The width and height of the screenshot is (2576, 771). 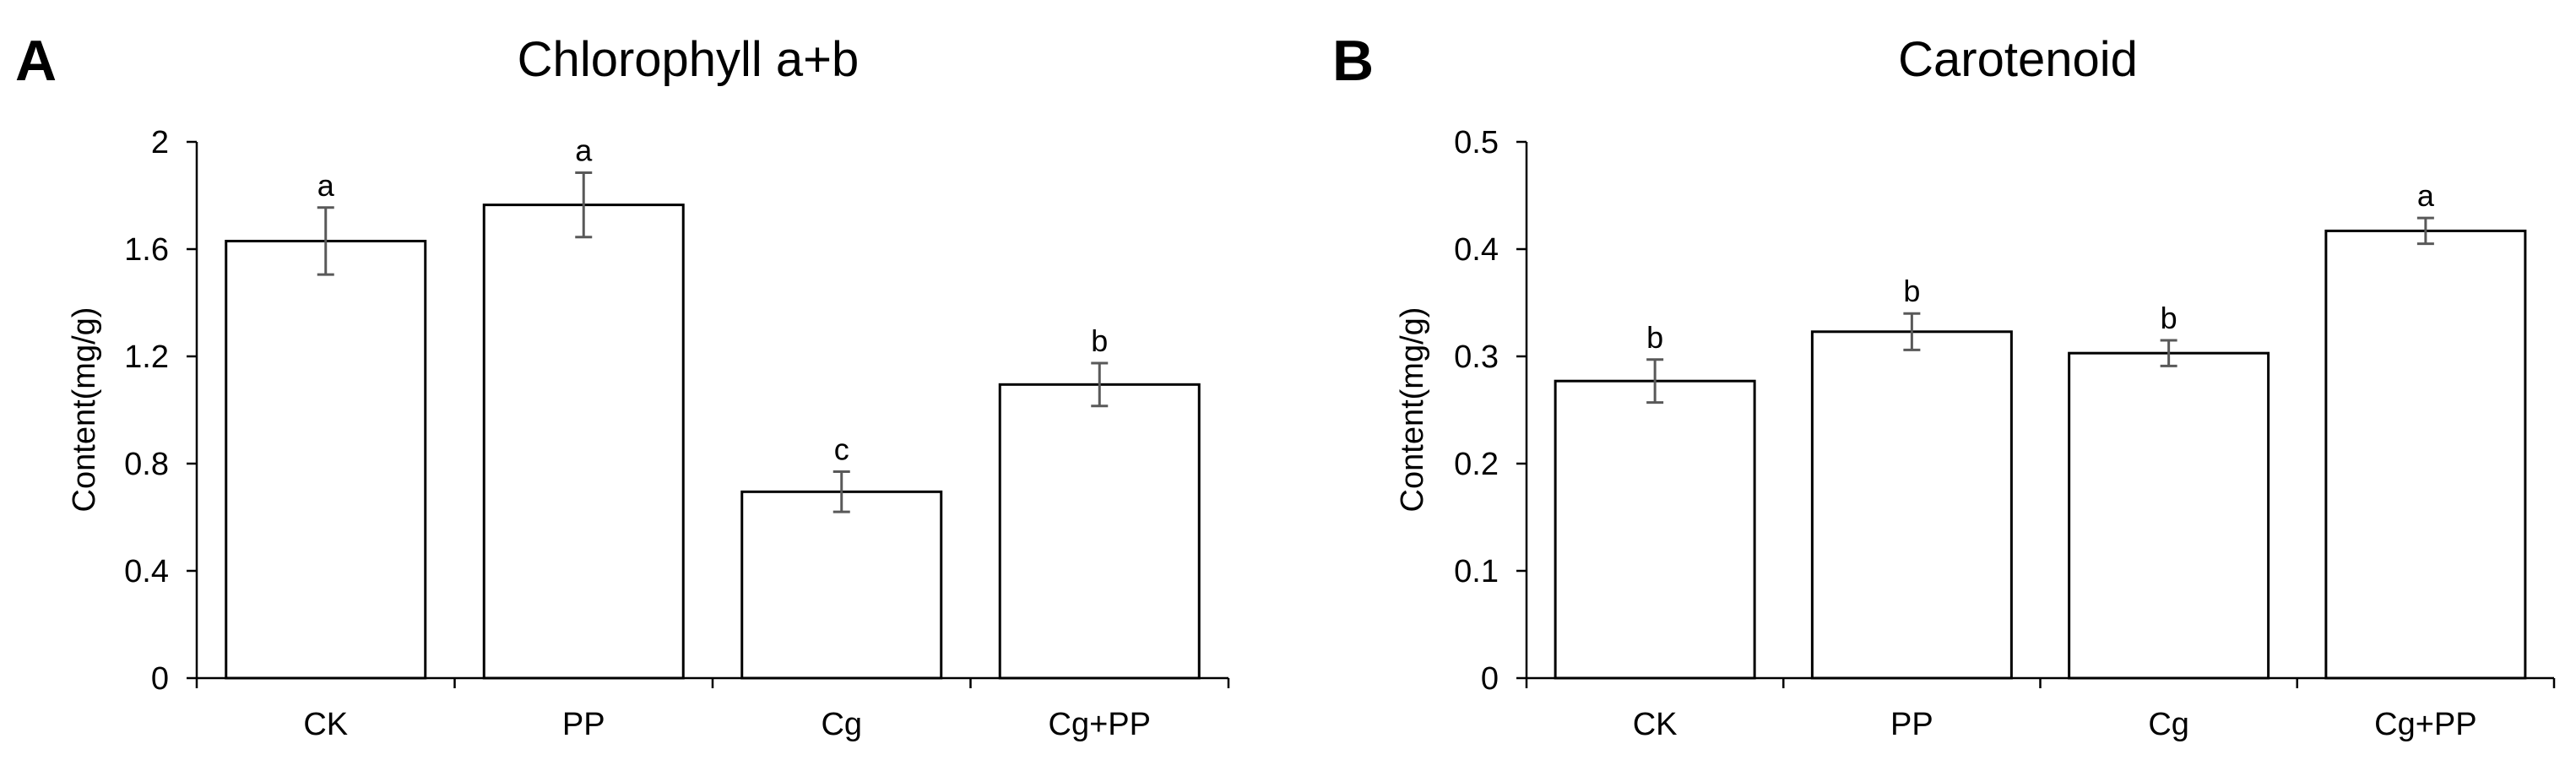 I want to click on chart-b-significance-label: a, so click(x=2426, y=195).